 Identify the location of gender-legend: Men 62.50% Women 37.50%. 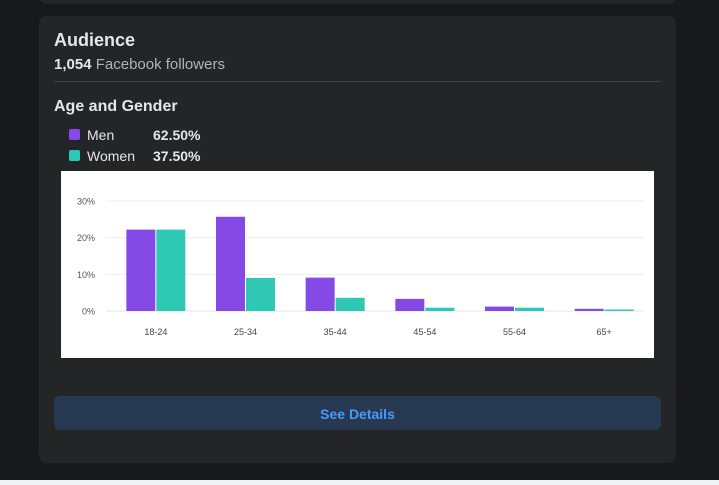
(134, 145).